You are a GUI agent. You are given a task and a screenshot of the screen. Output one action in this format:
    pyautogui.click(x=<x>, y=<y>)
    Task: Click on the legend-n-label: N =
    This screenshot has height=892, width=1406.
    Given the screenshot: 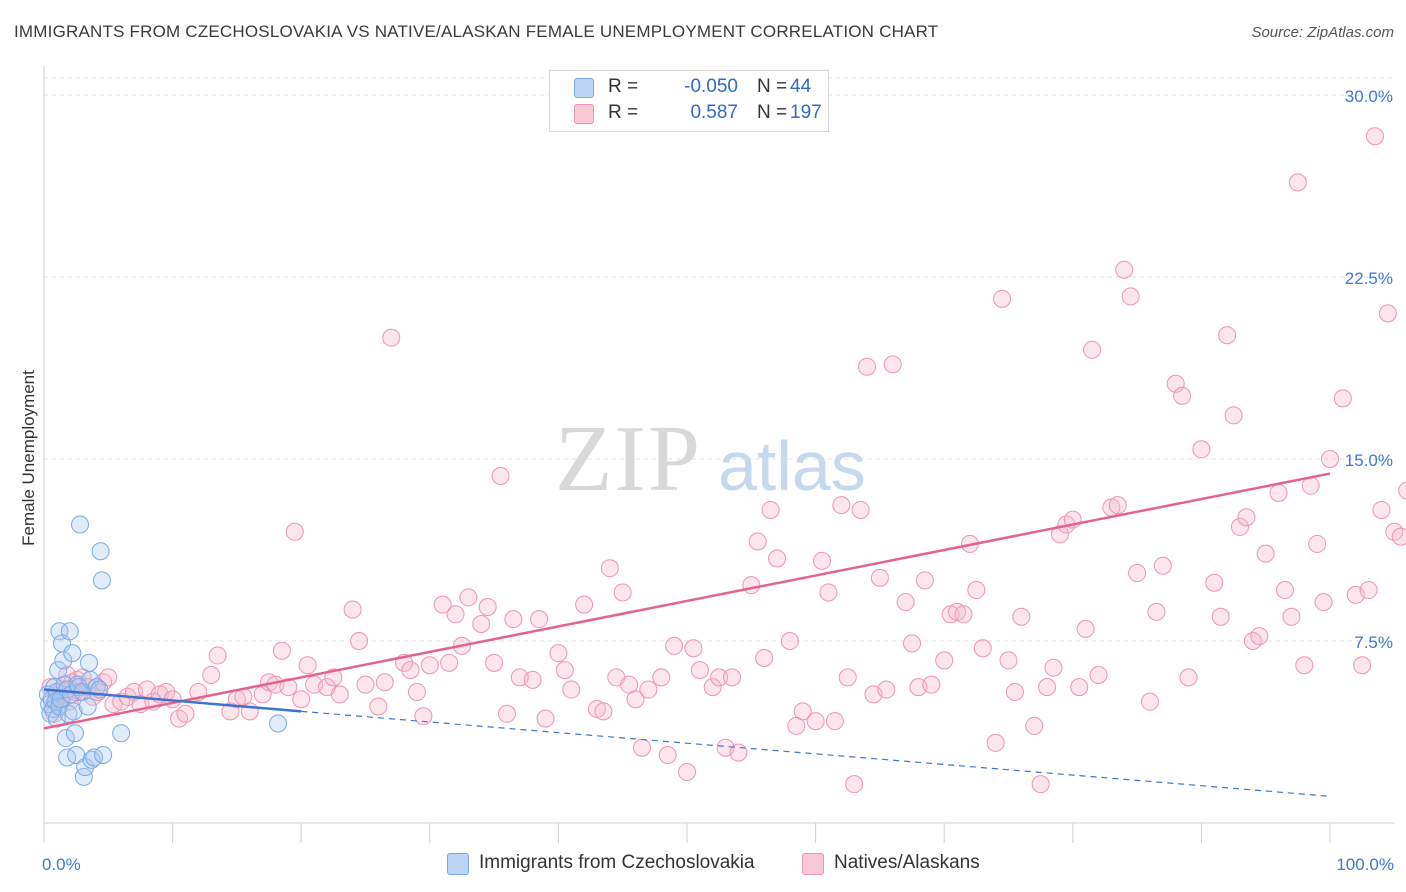 What is the action you would take?
    pyautogui.click(x=772, y=86)
    